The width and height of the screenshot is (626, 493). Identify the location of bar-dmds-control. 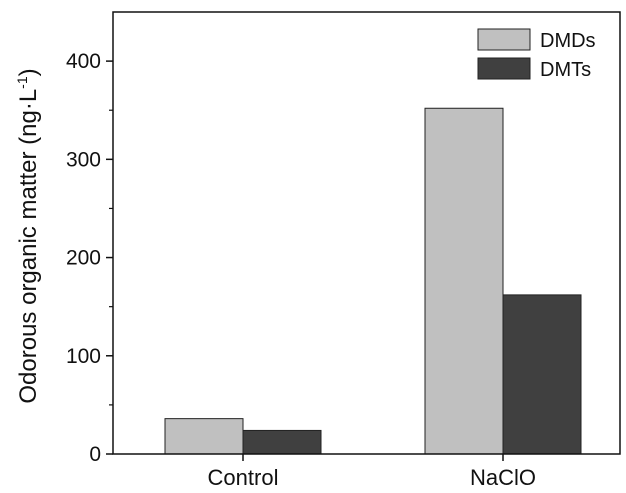
(204, 436).